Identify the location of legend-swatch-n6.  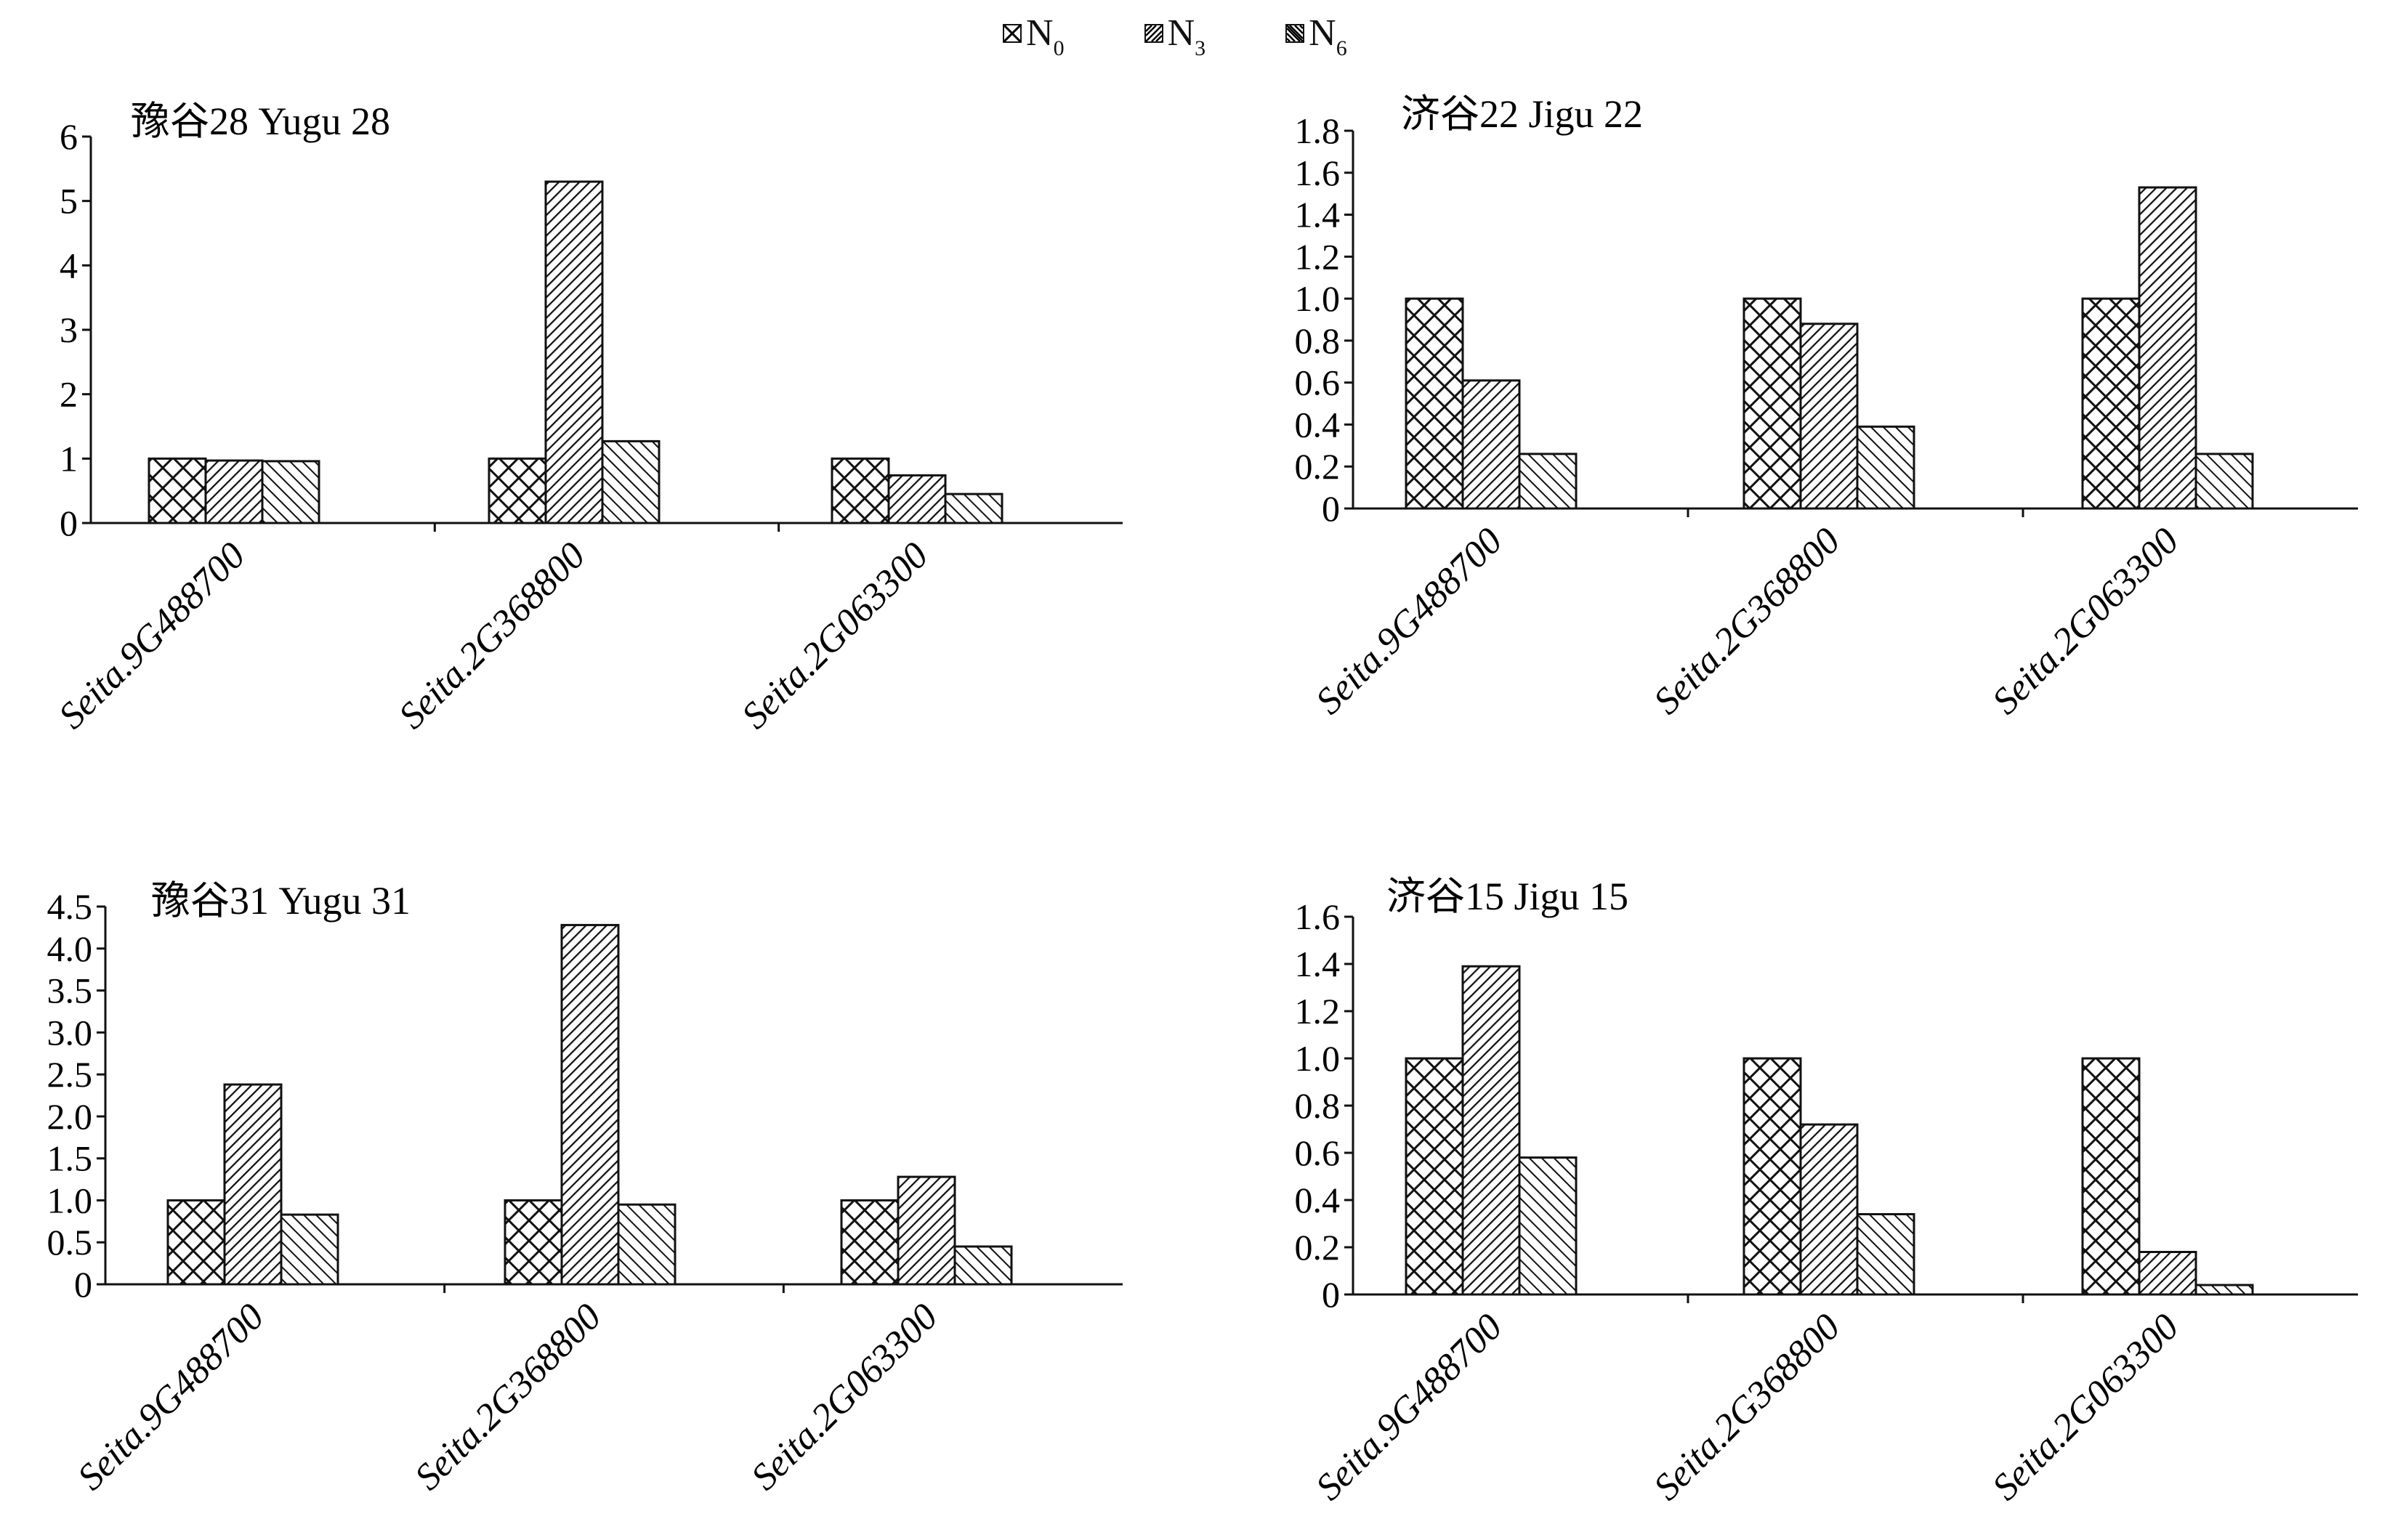
(1295, 33).